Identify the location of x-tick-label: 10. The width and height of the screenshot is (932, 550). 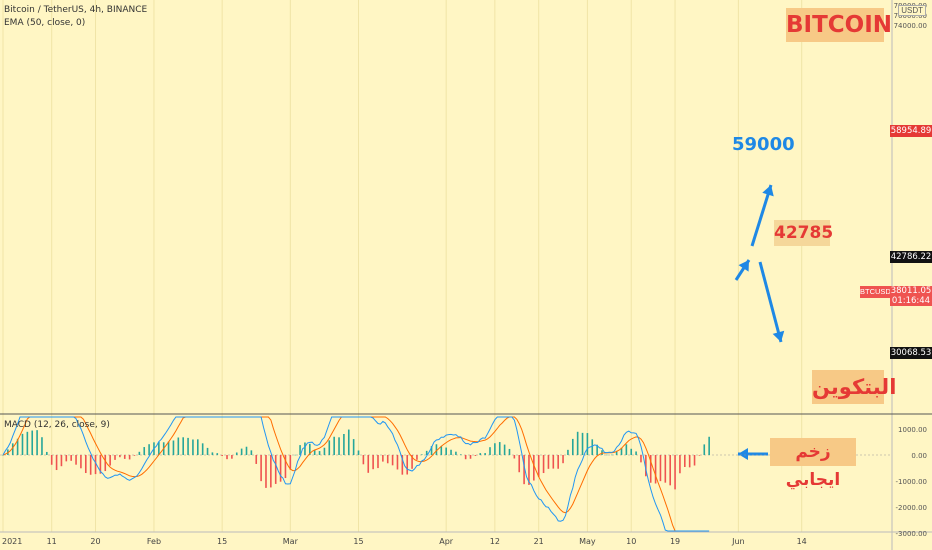
(631, 541).